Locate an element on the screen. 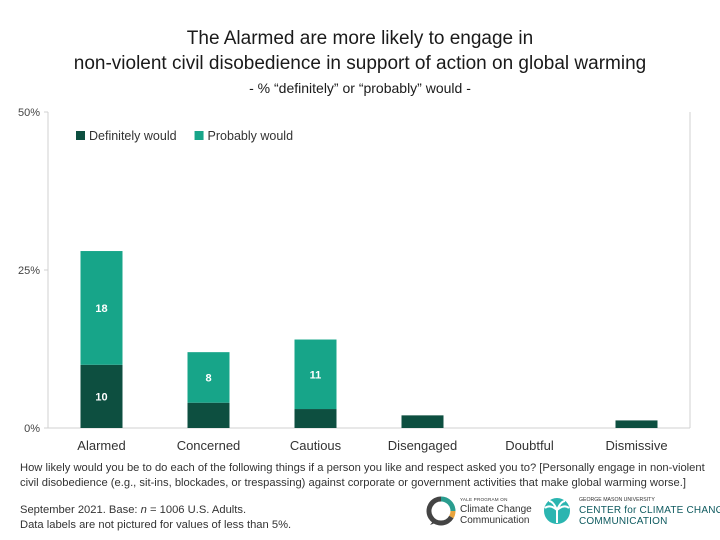 This screenshot has width=720, height=540. footnote-base-prefix: September 2021. Base: is located at coordinates (80, 510).